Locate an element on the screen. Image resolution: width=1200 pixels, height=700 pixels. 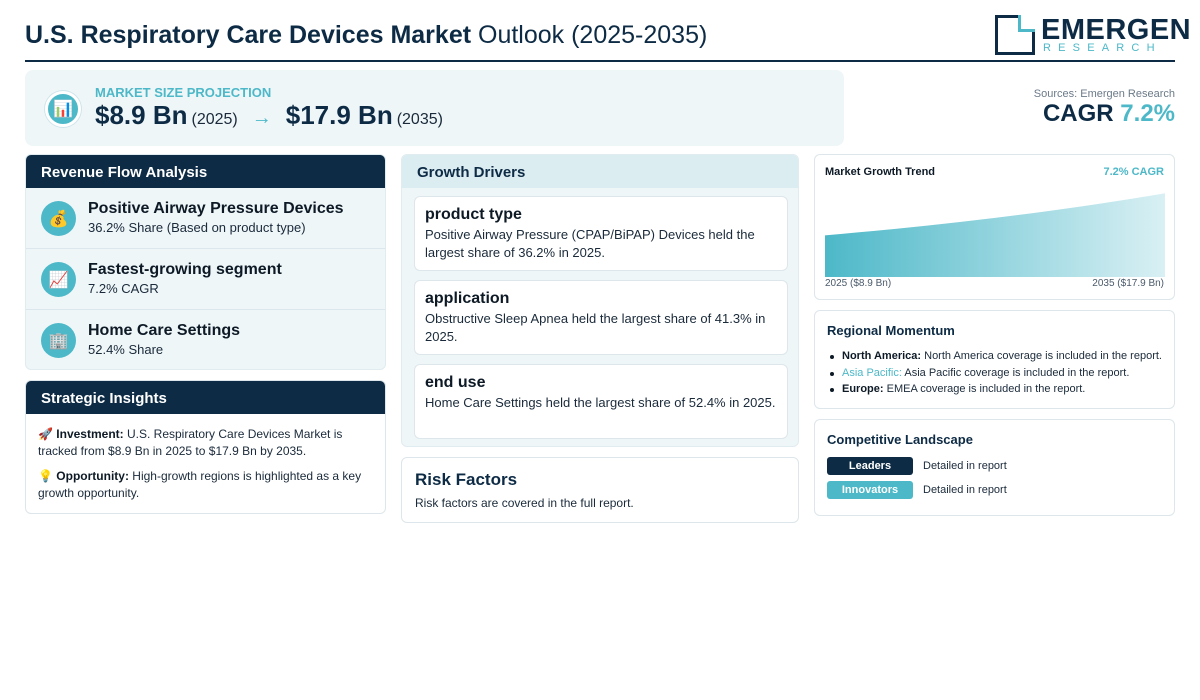
cagr-label: CAGR is located at coordinates (1078, 113).